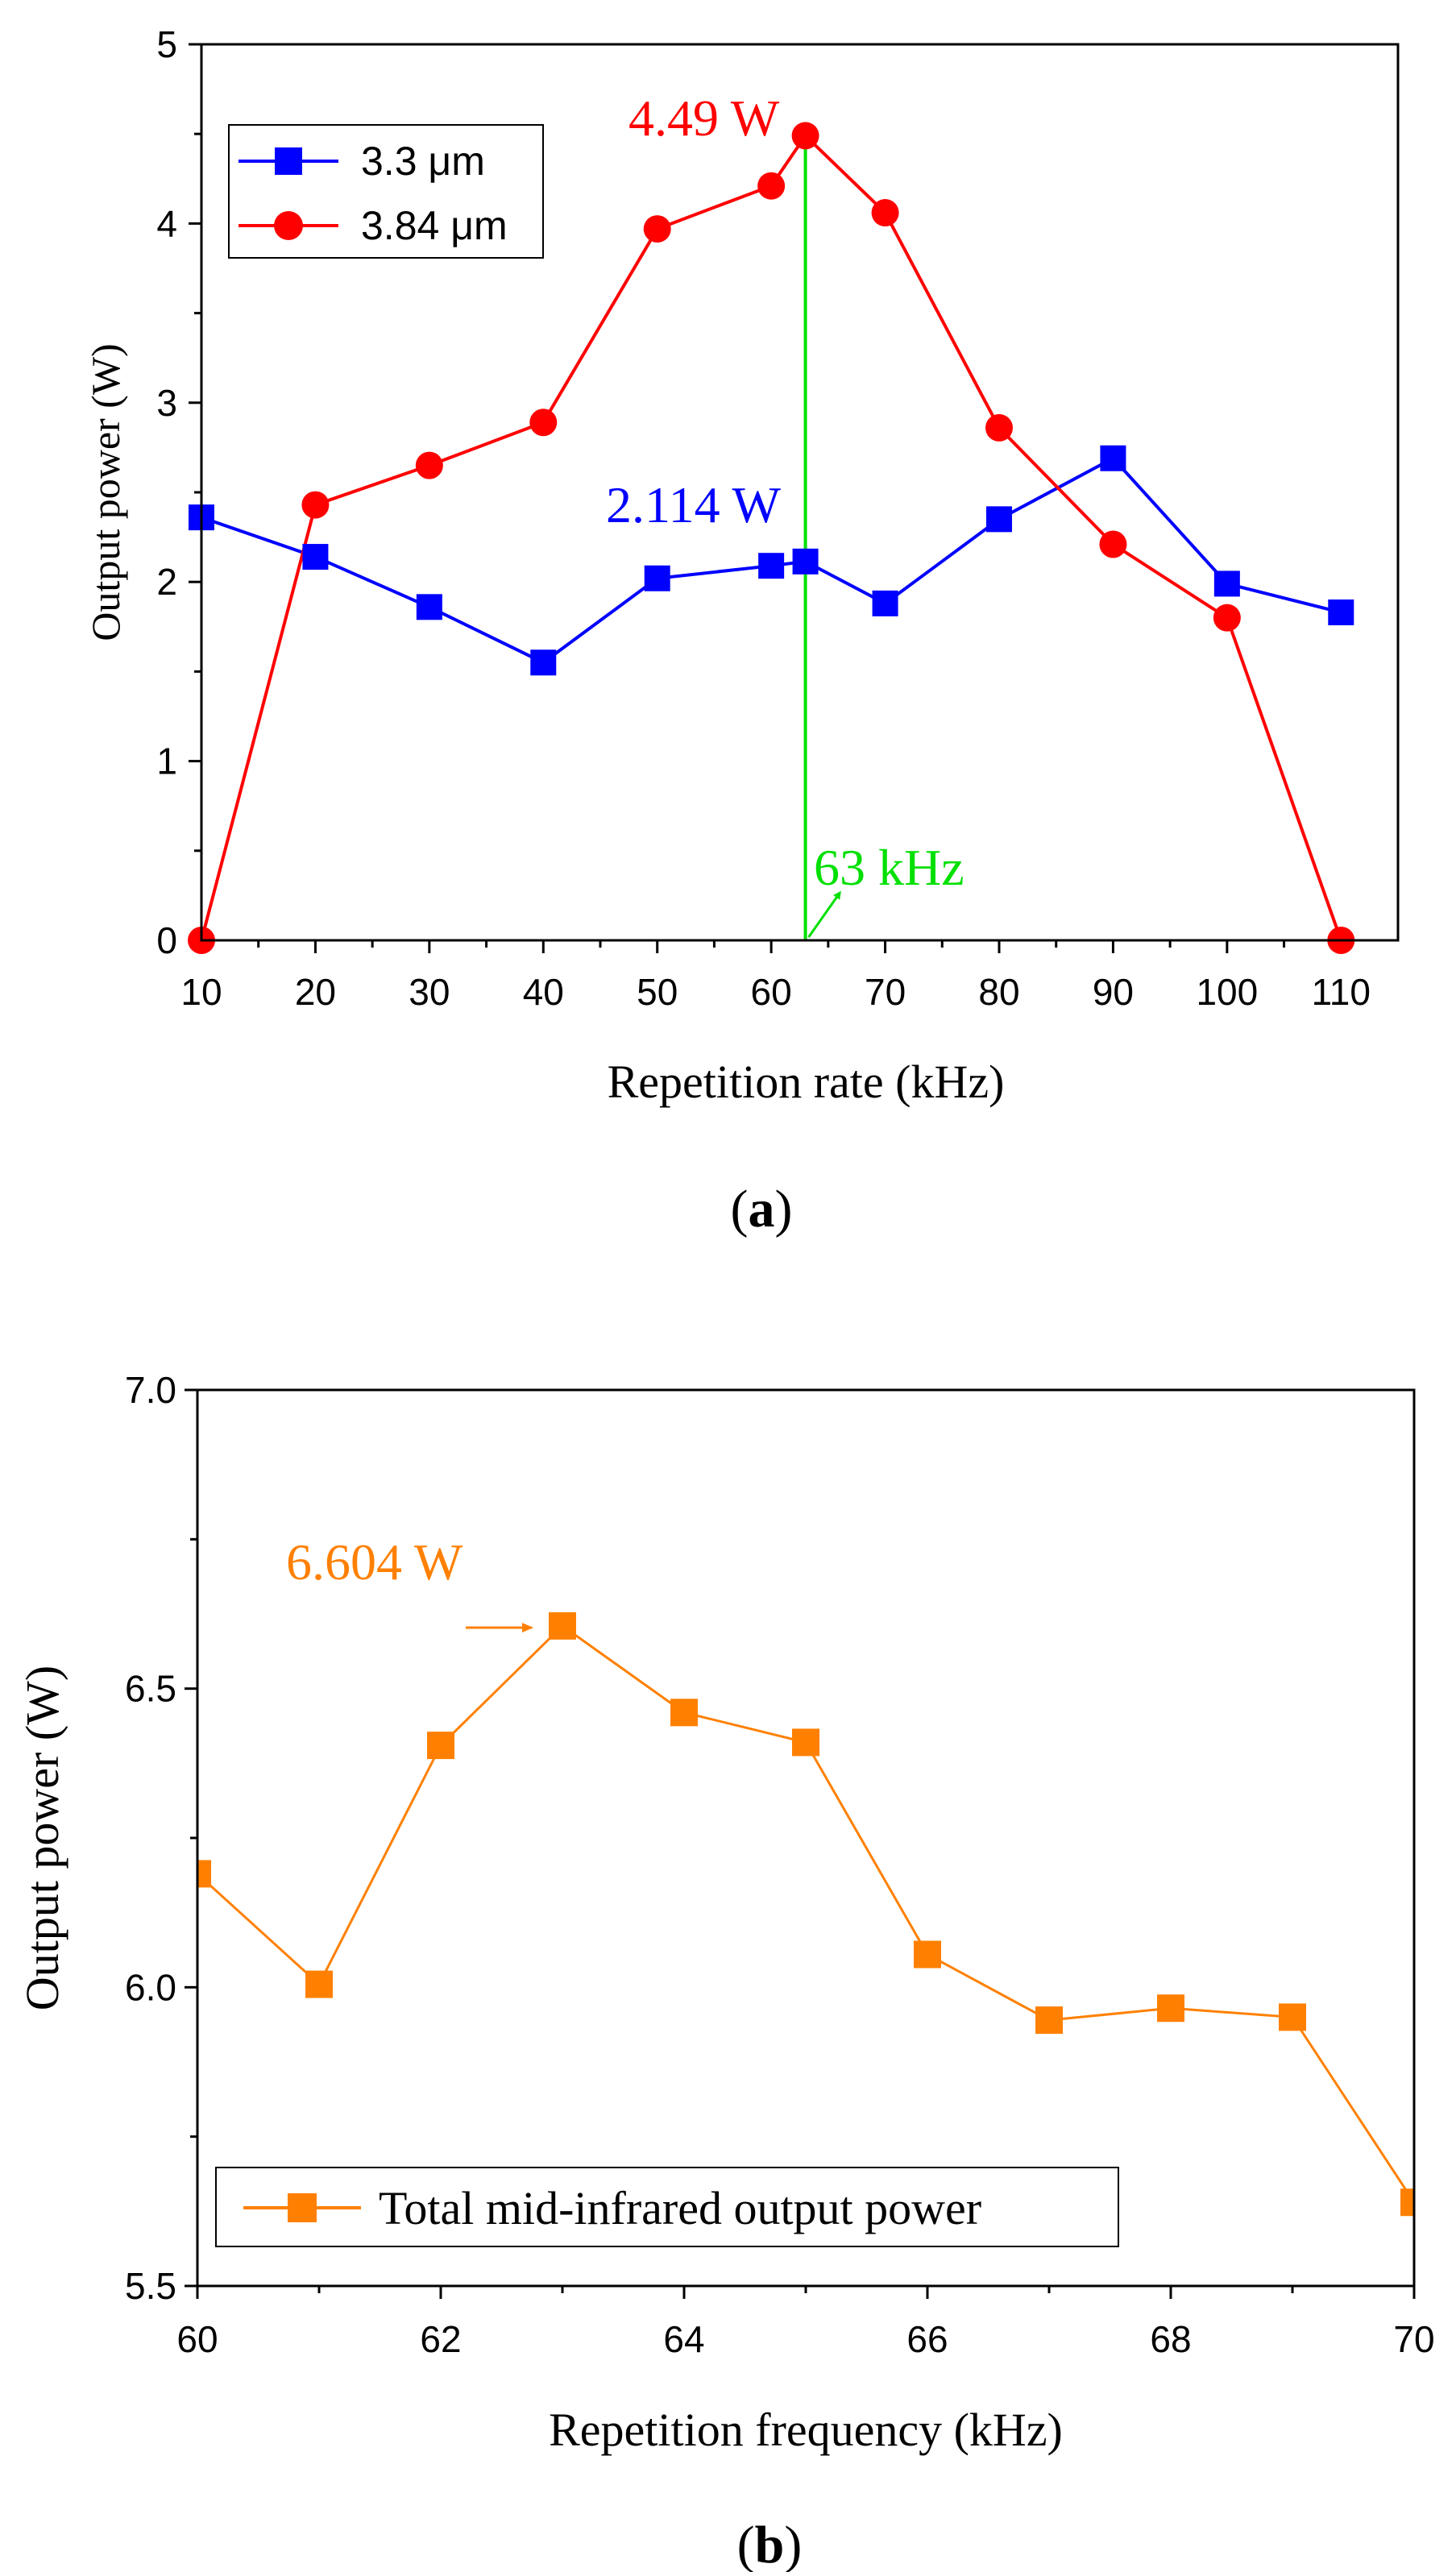  Describe the element at coordinates (429, 992) in the screenshot. I see `chart-a-x-tick-label: 30` at that location.